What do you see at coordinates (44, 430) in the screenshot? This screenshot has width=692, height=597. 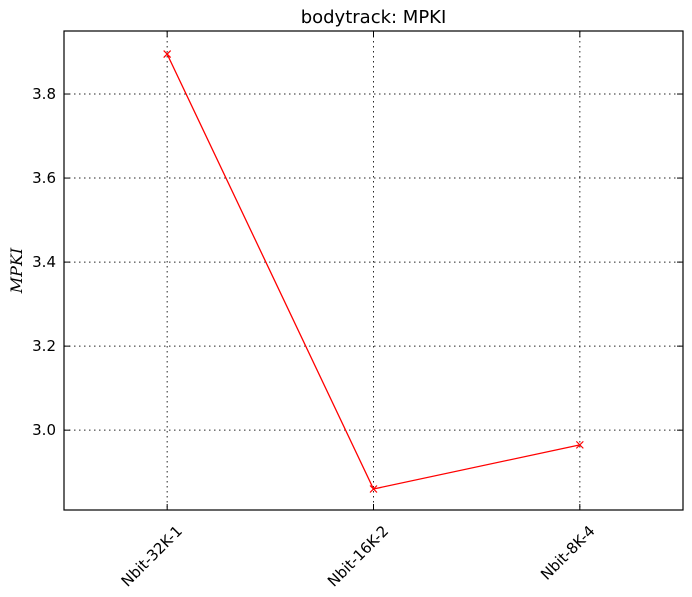 I see `y-tick-label: 3.0` at bounding box center [44, 430].